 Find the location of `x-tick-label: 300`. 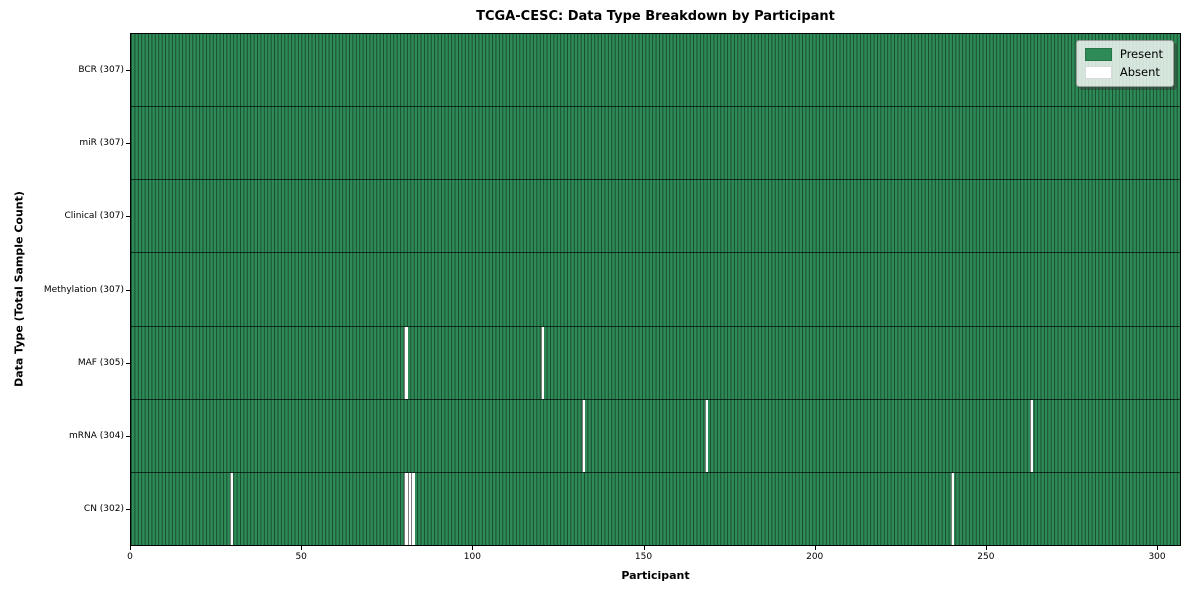

x-tick-label: 300 is located at coordinates (1157, 557).